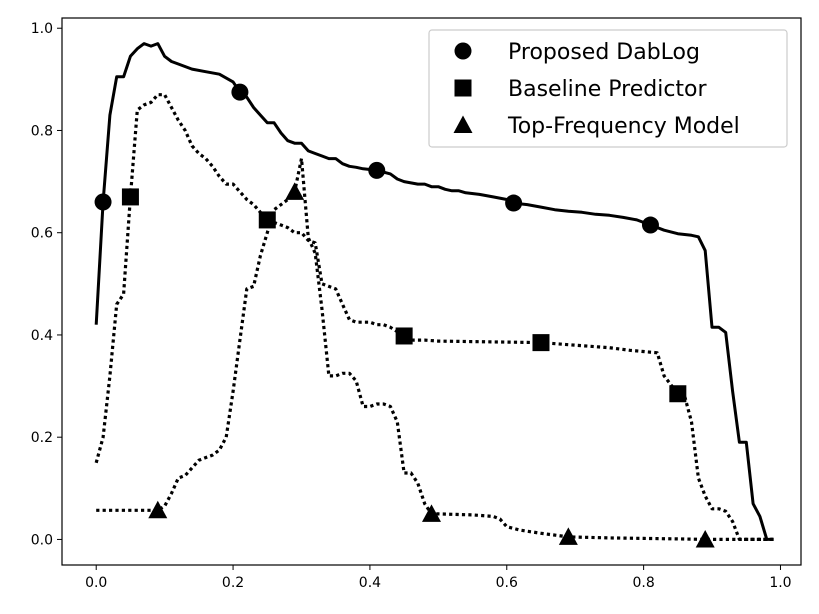 The width and height of the screenshot is (819, 614). What do you see at coordinates (42, 29) in the screenshot?
I see `y-tick-label: 1.0` at bounding box center [42, 29].